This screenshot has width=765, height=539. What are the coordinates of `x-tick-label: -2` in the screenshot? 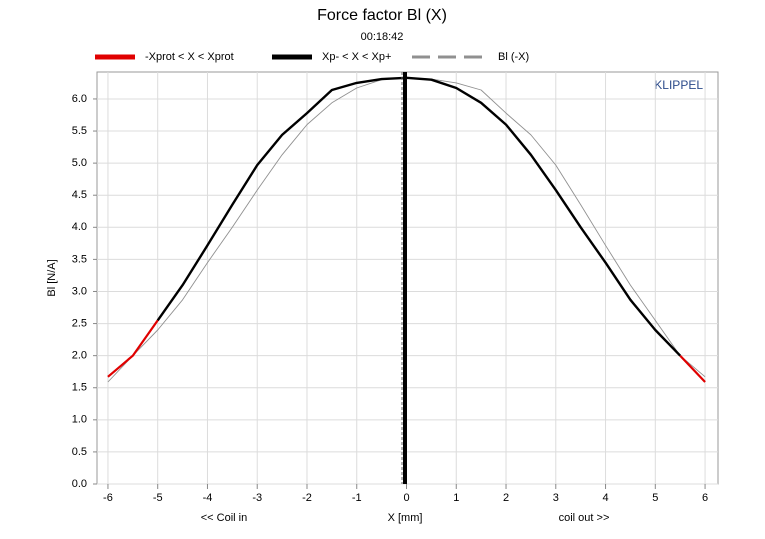 It's located at (307, 498).